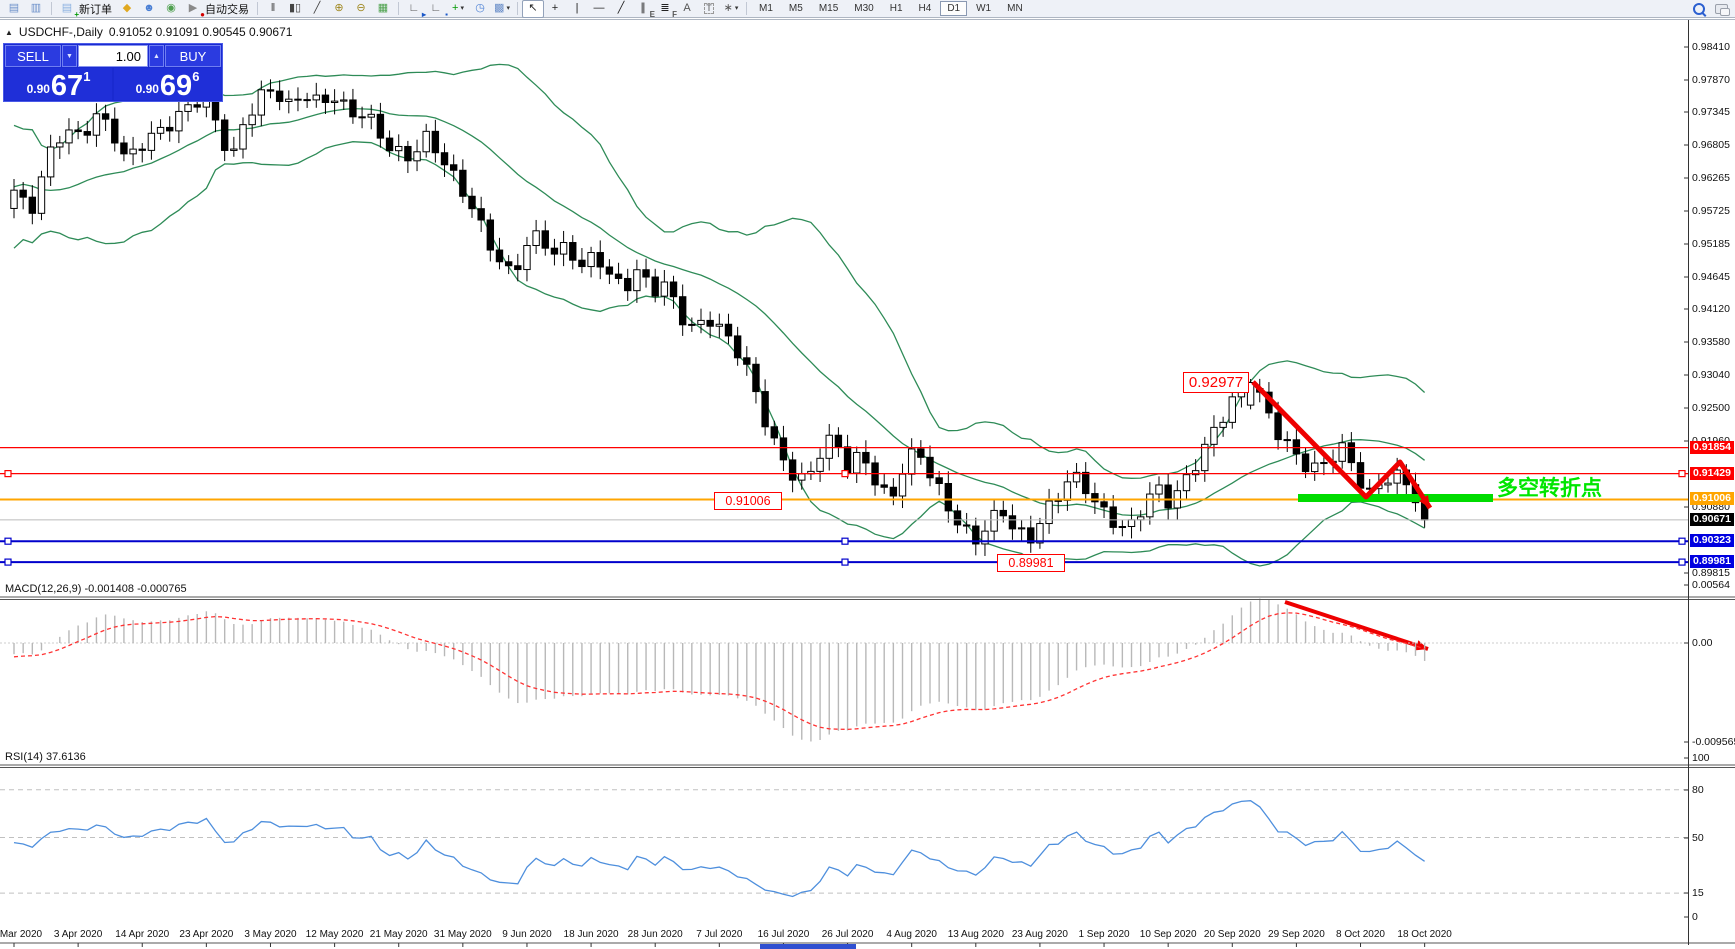  What do you see at coordinates (167, 84) in the screenshot?
I see `buy-price: 0.90 69 6` at bounding box center [167, 84].